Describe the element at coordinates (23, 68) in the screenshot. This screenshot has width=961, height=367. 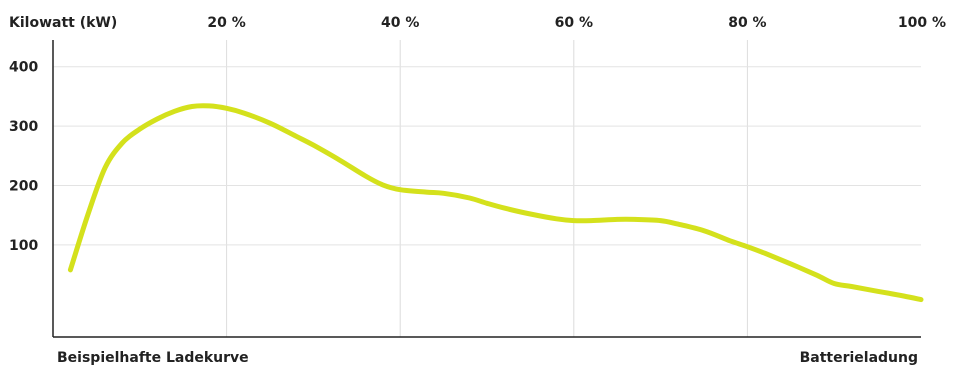
I see `y-tick-label: 400` at that location.